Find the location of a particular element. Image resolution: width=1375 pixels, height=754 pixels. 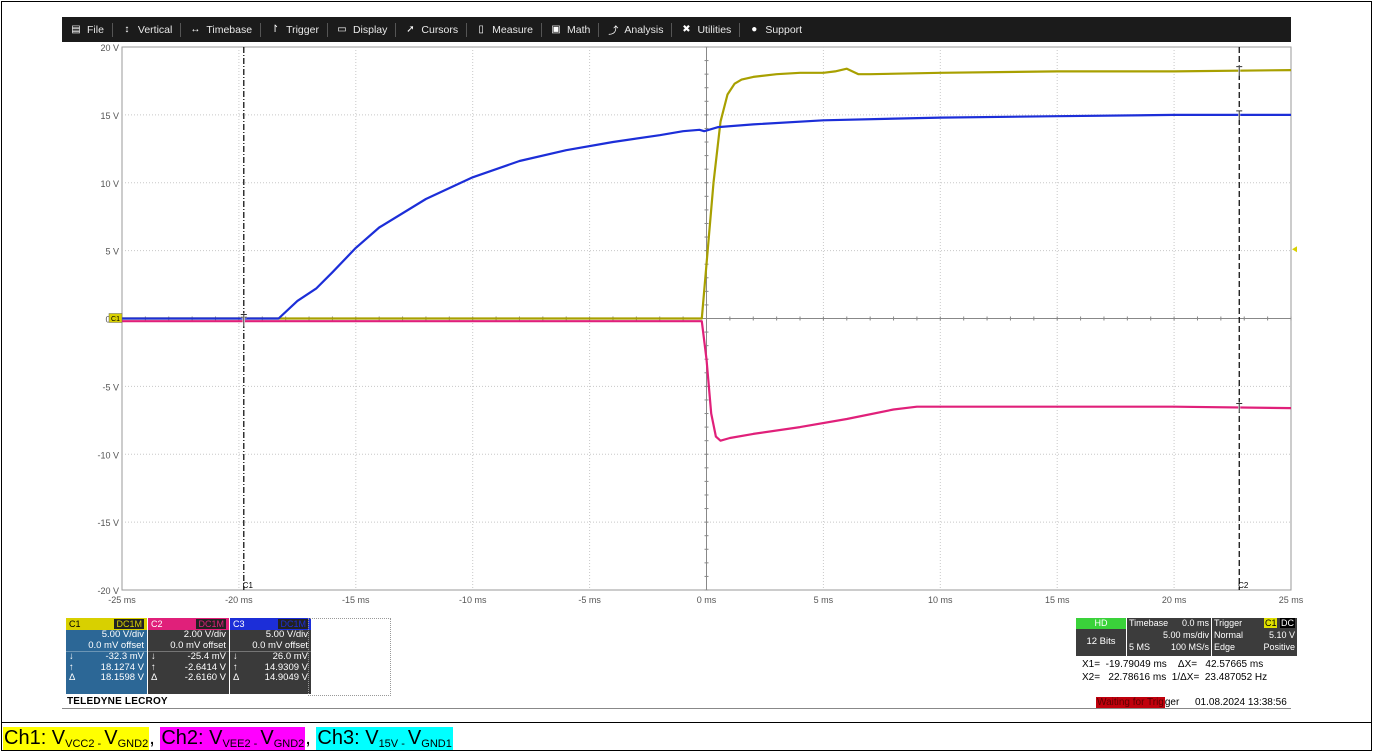

y-tick-label: 10 V is located at coordinates (109, 184).